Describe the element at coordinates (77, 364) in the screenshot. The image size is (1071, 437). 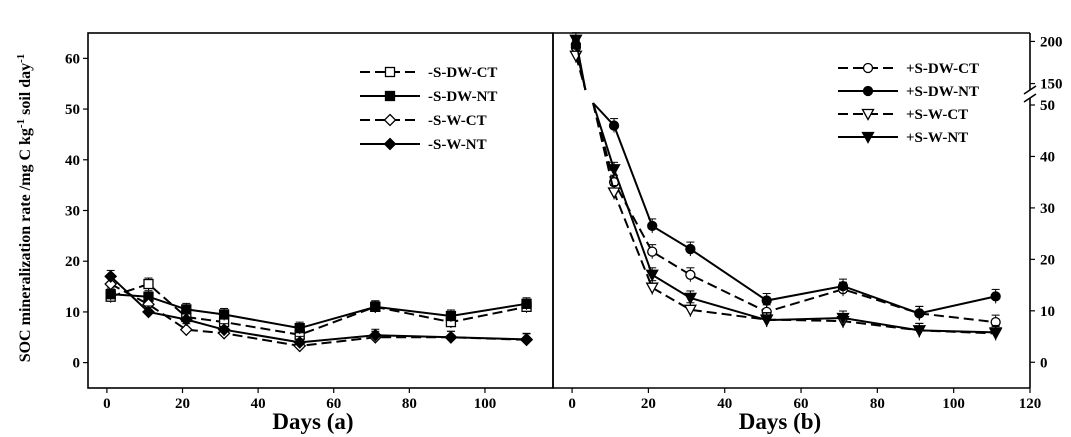
I see `y-tick-label-a: 0` at that location.